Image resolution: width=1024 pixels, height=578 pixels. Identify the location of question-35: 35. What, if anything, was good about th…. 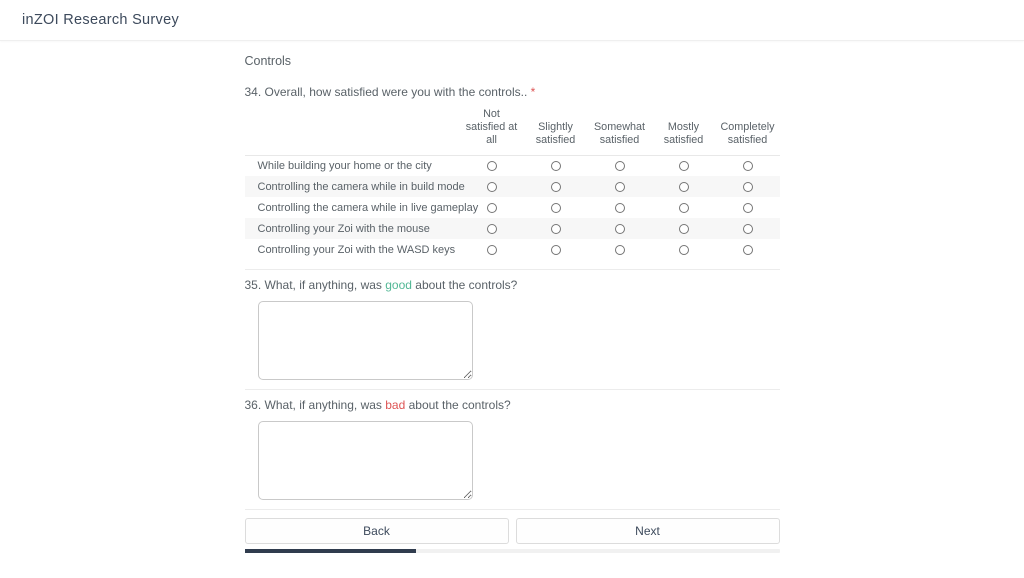
(512, 329).